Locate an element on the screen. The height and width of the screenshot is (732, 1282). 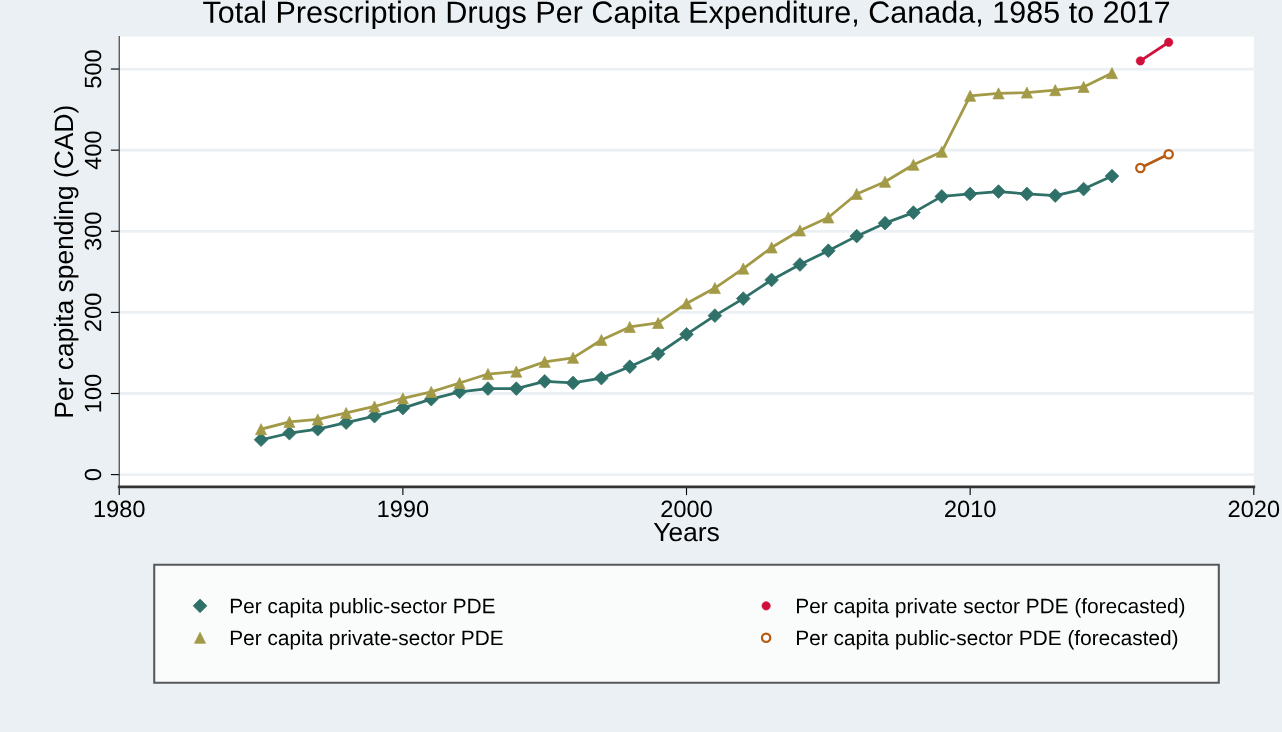
x-tick-label: 2010 is located at coordinates (970, 509).